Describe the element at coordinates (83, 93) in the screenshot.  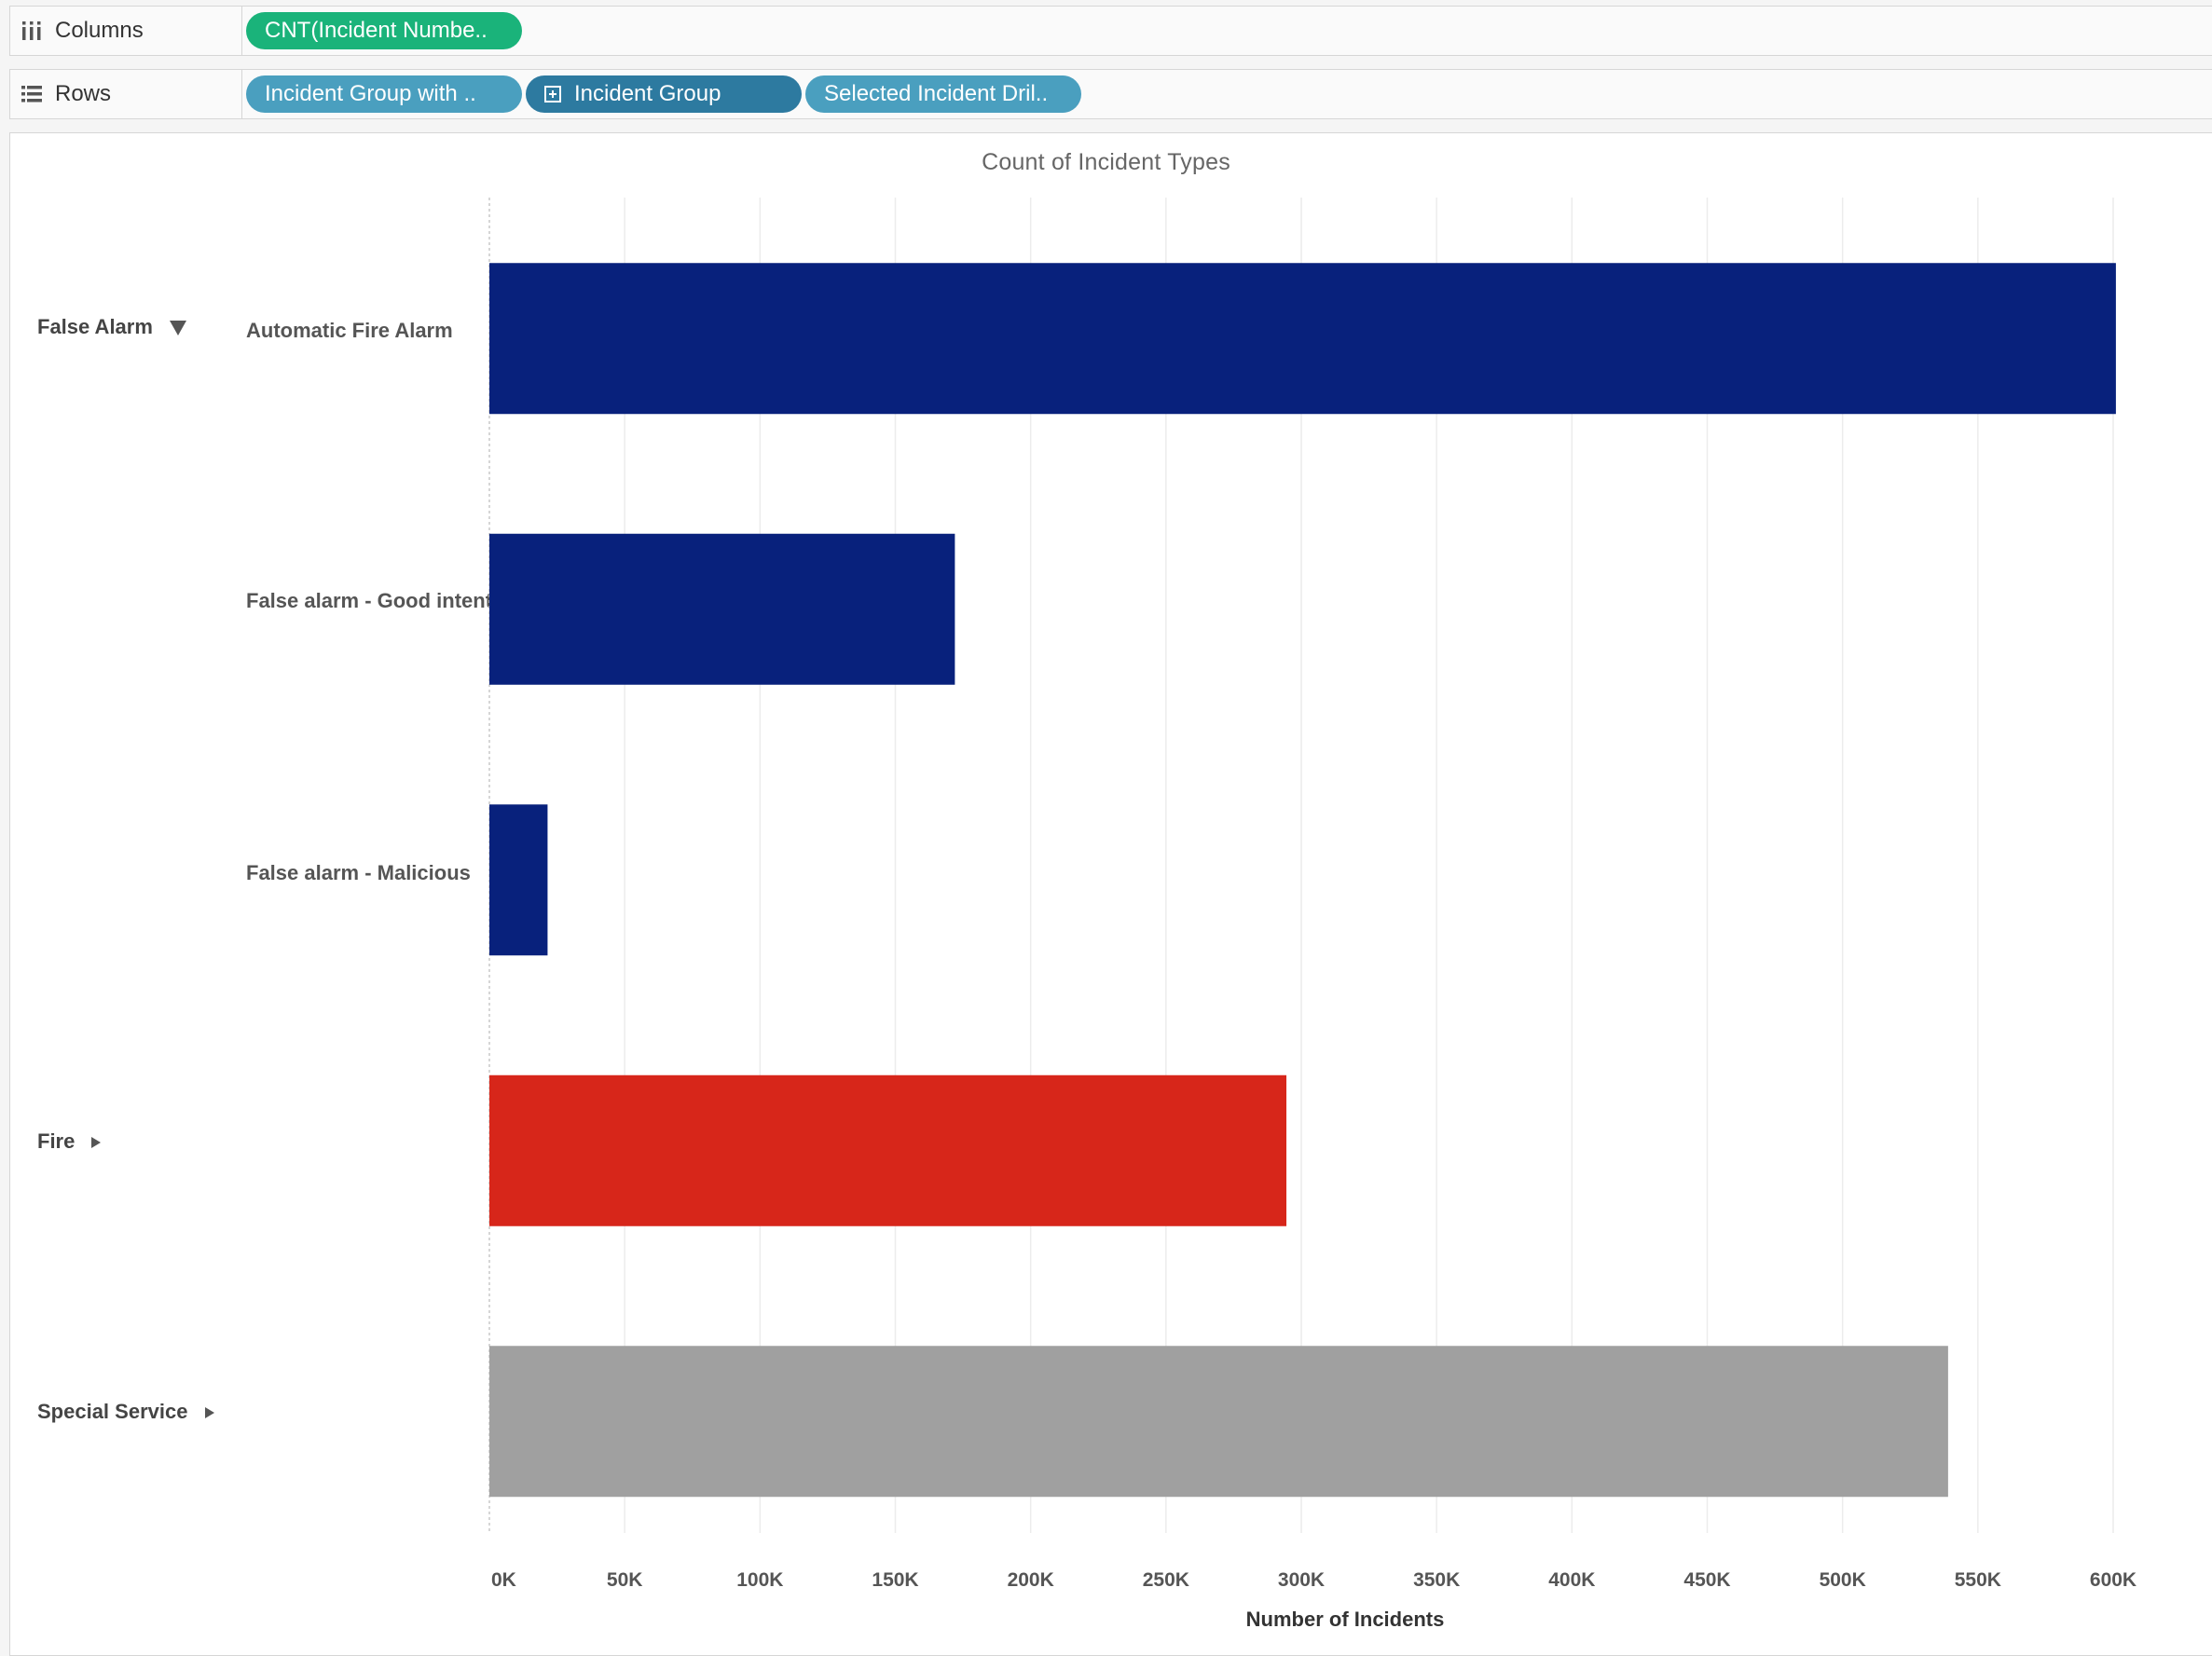
I see `rows-label-text: Rows` at that location.